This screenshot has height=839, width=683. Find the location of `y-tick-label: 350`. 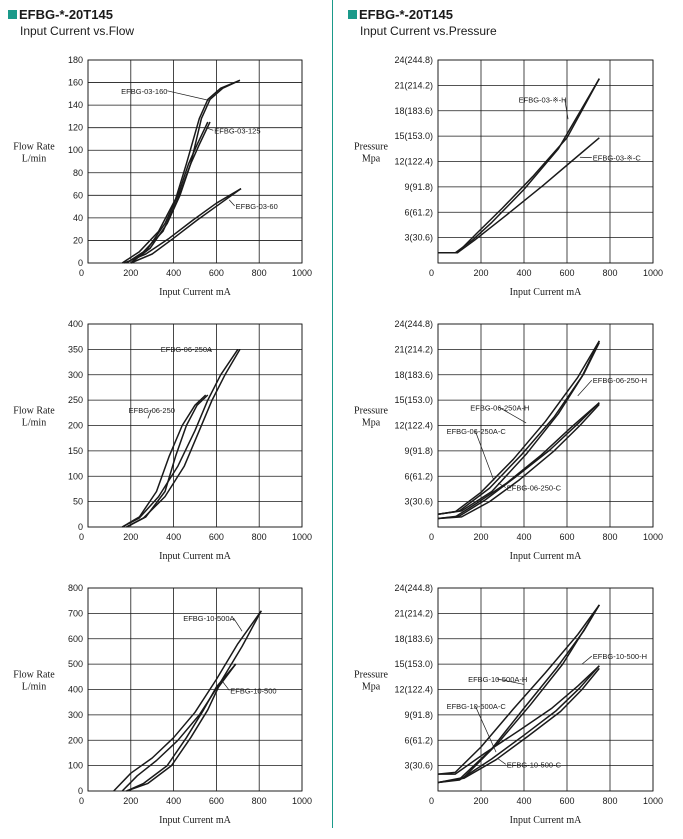

y-tick-label: 350 is located at coordinates (75, 349).